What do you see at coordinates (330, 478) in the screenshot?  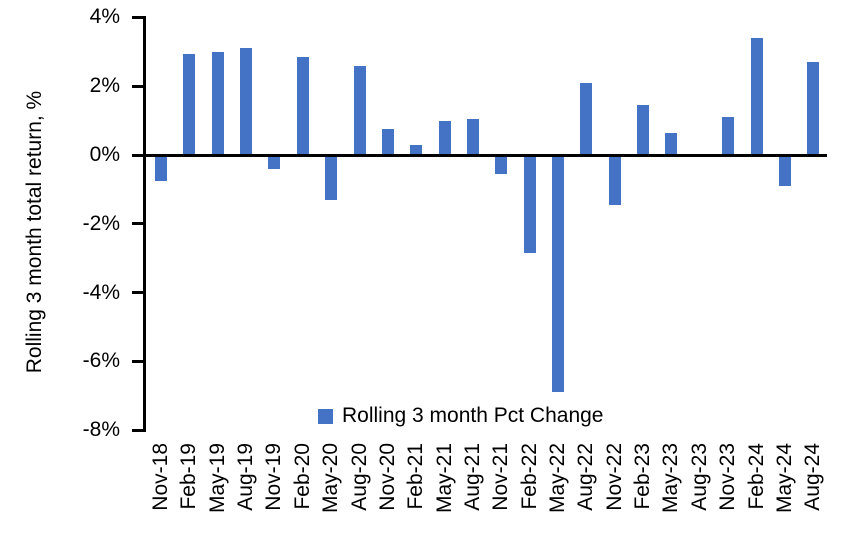 I see `x-tick-label: May-20` at bounding box center [330, 478].